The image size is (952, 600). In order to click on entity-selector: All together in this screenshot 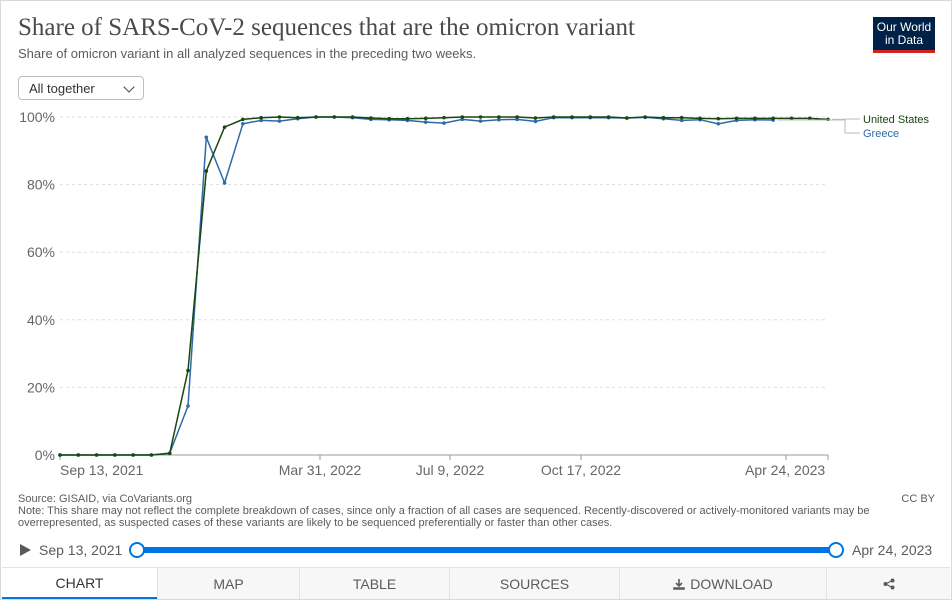, I will do `click(81, 88)`.